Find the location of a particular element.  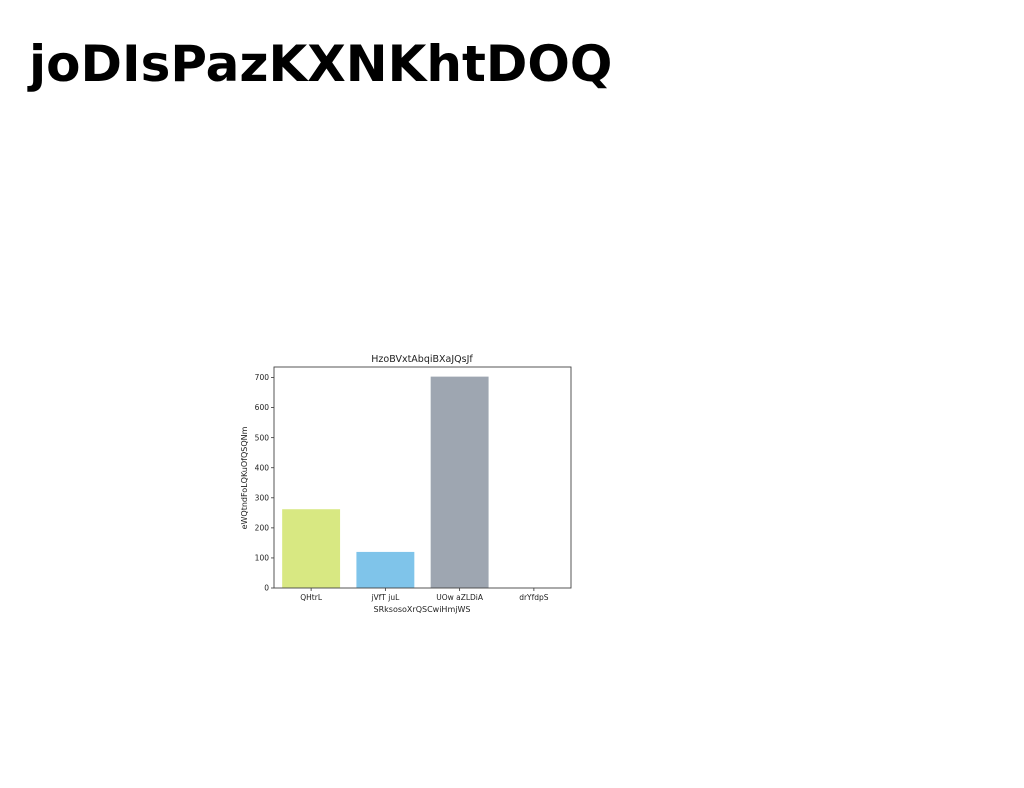

x-tick-label: jVfT juL is located at coordinates (385, 597).